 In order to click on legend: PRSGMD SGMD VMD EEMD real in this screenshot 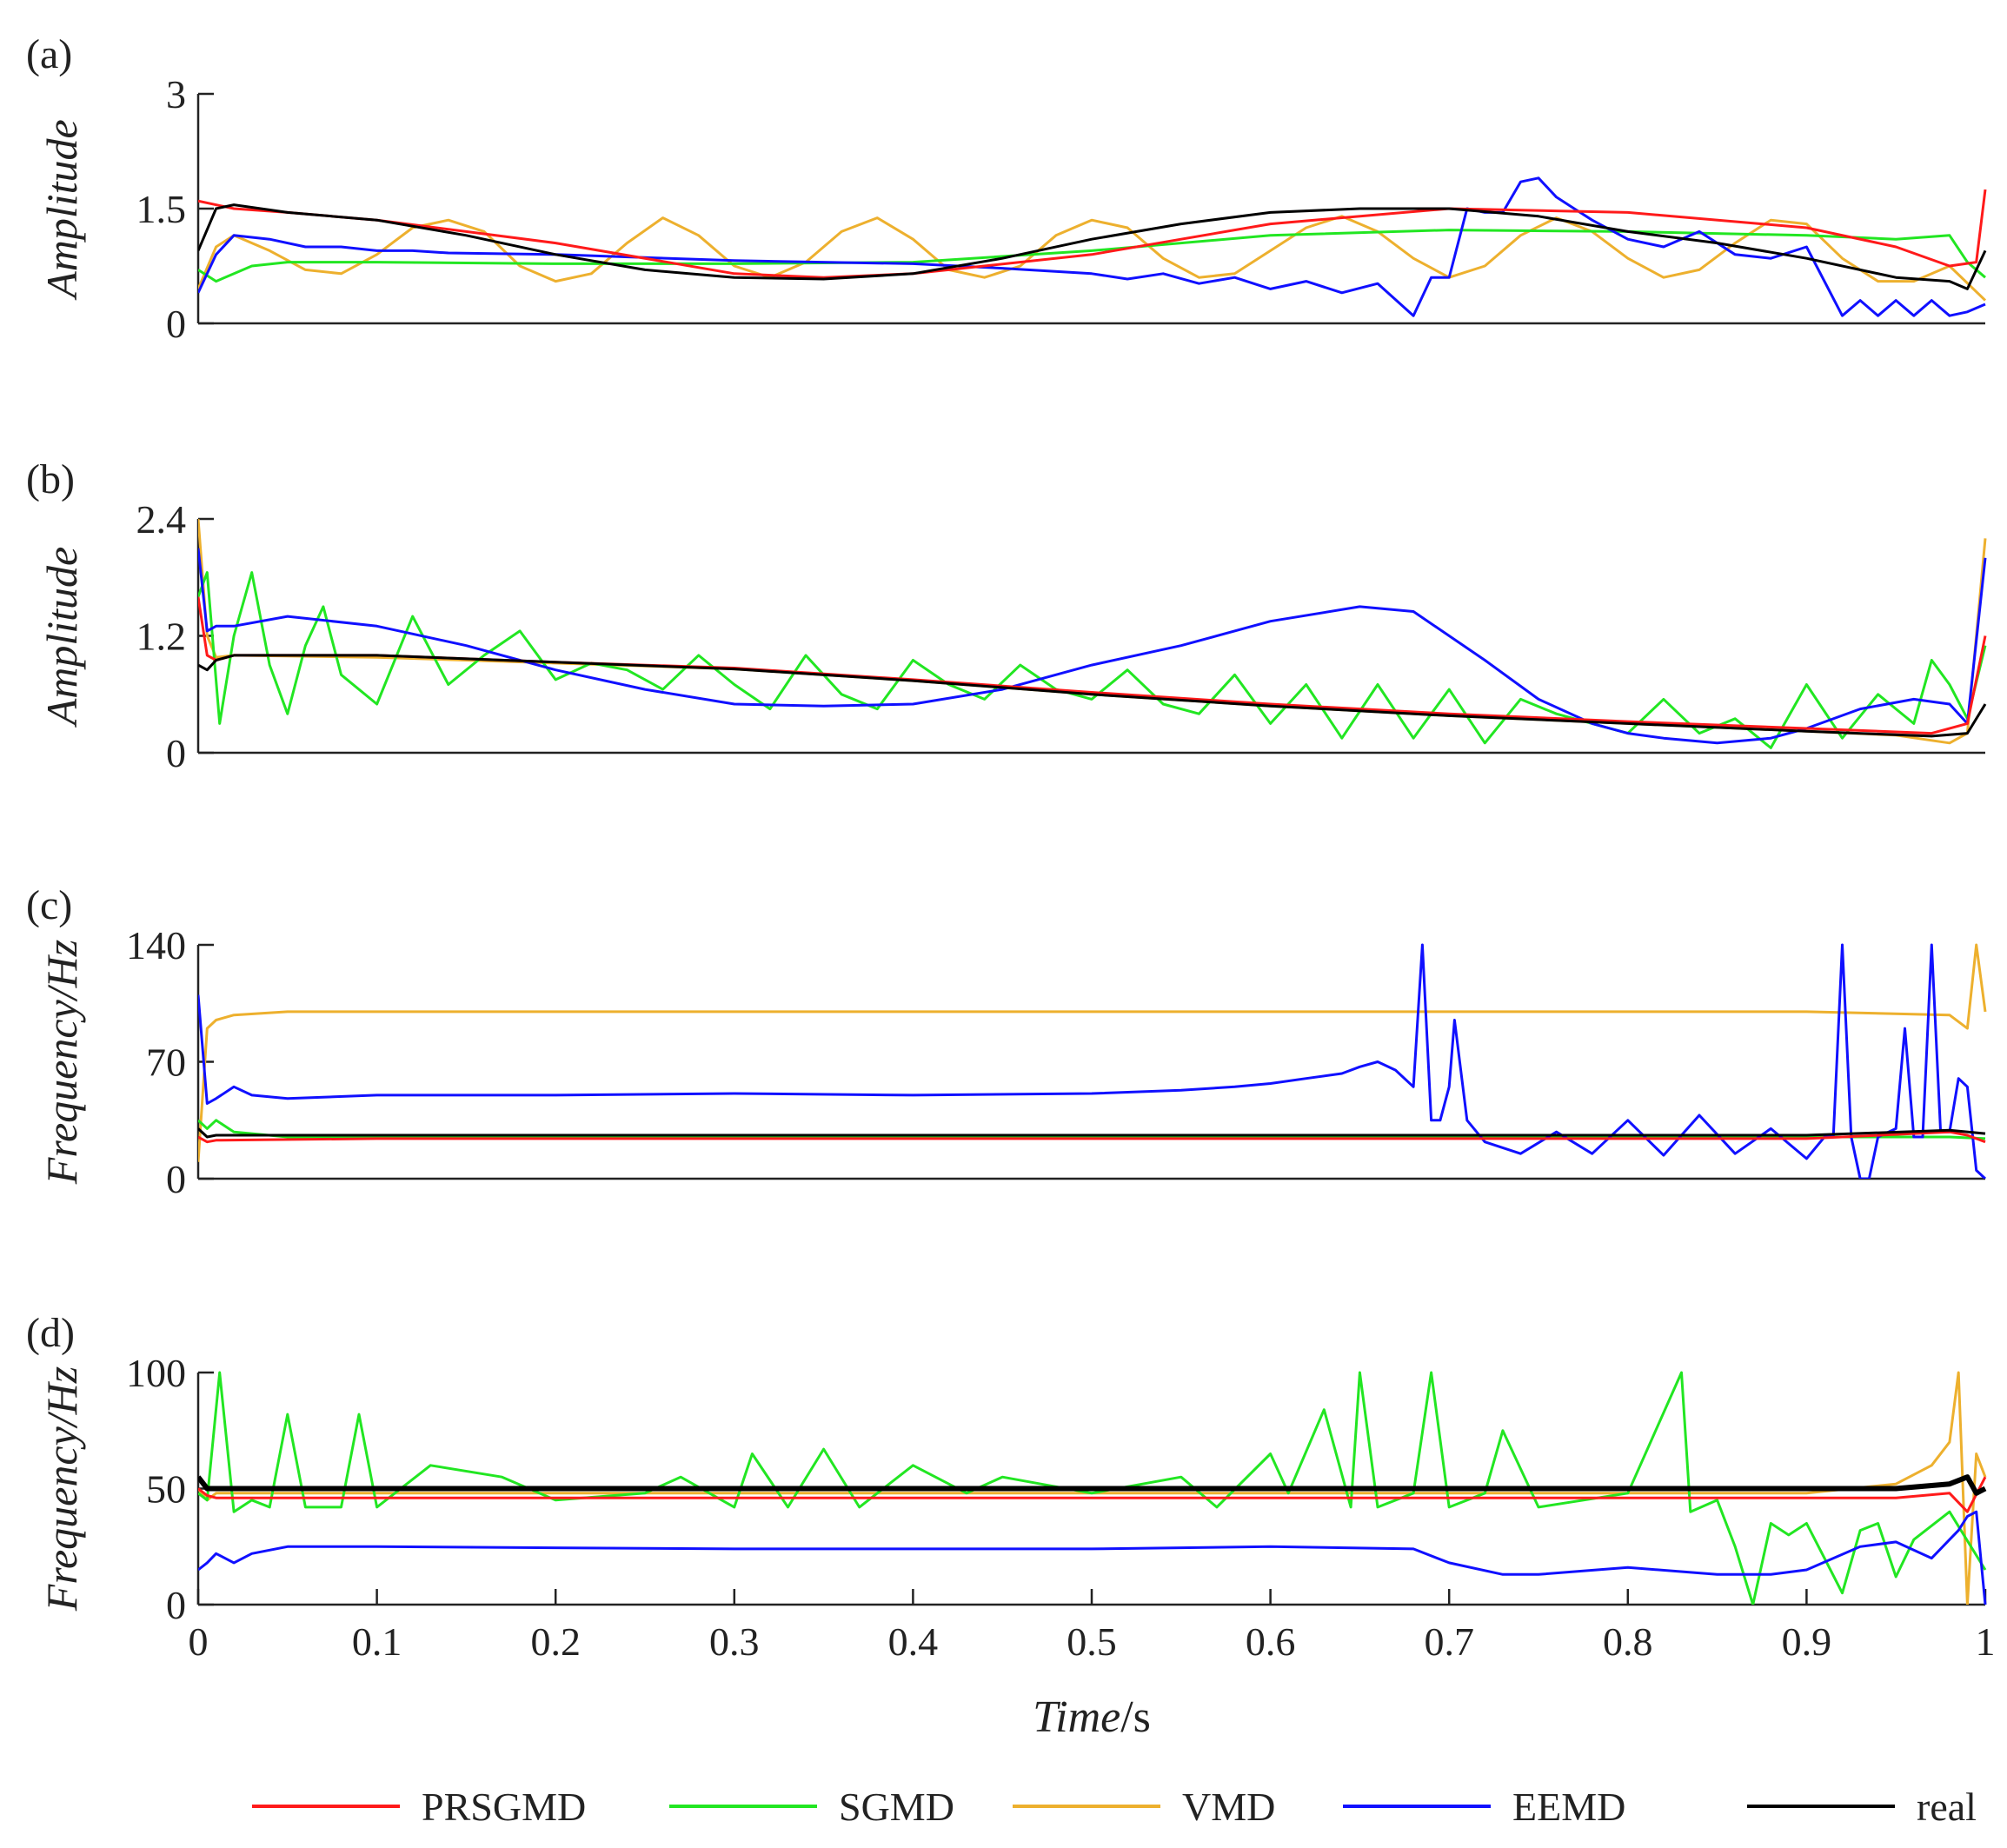, I will do `click(1114, 1807)`.